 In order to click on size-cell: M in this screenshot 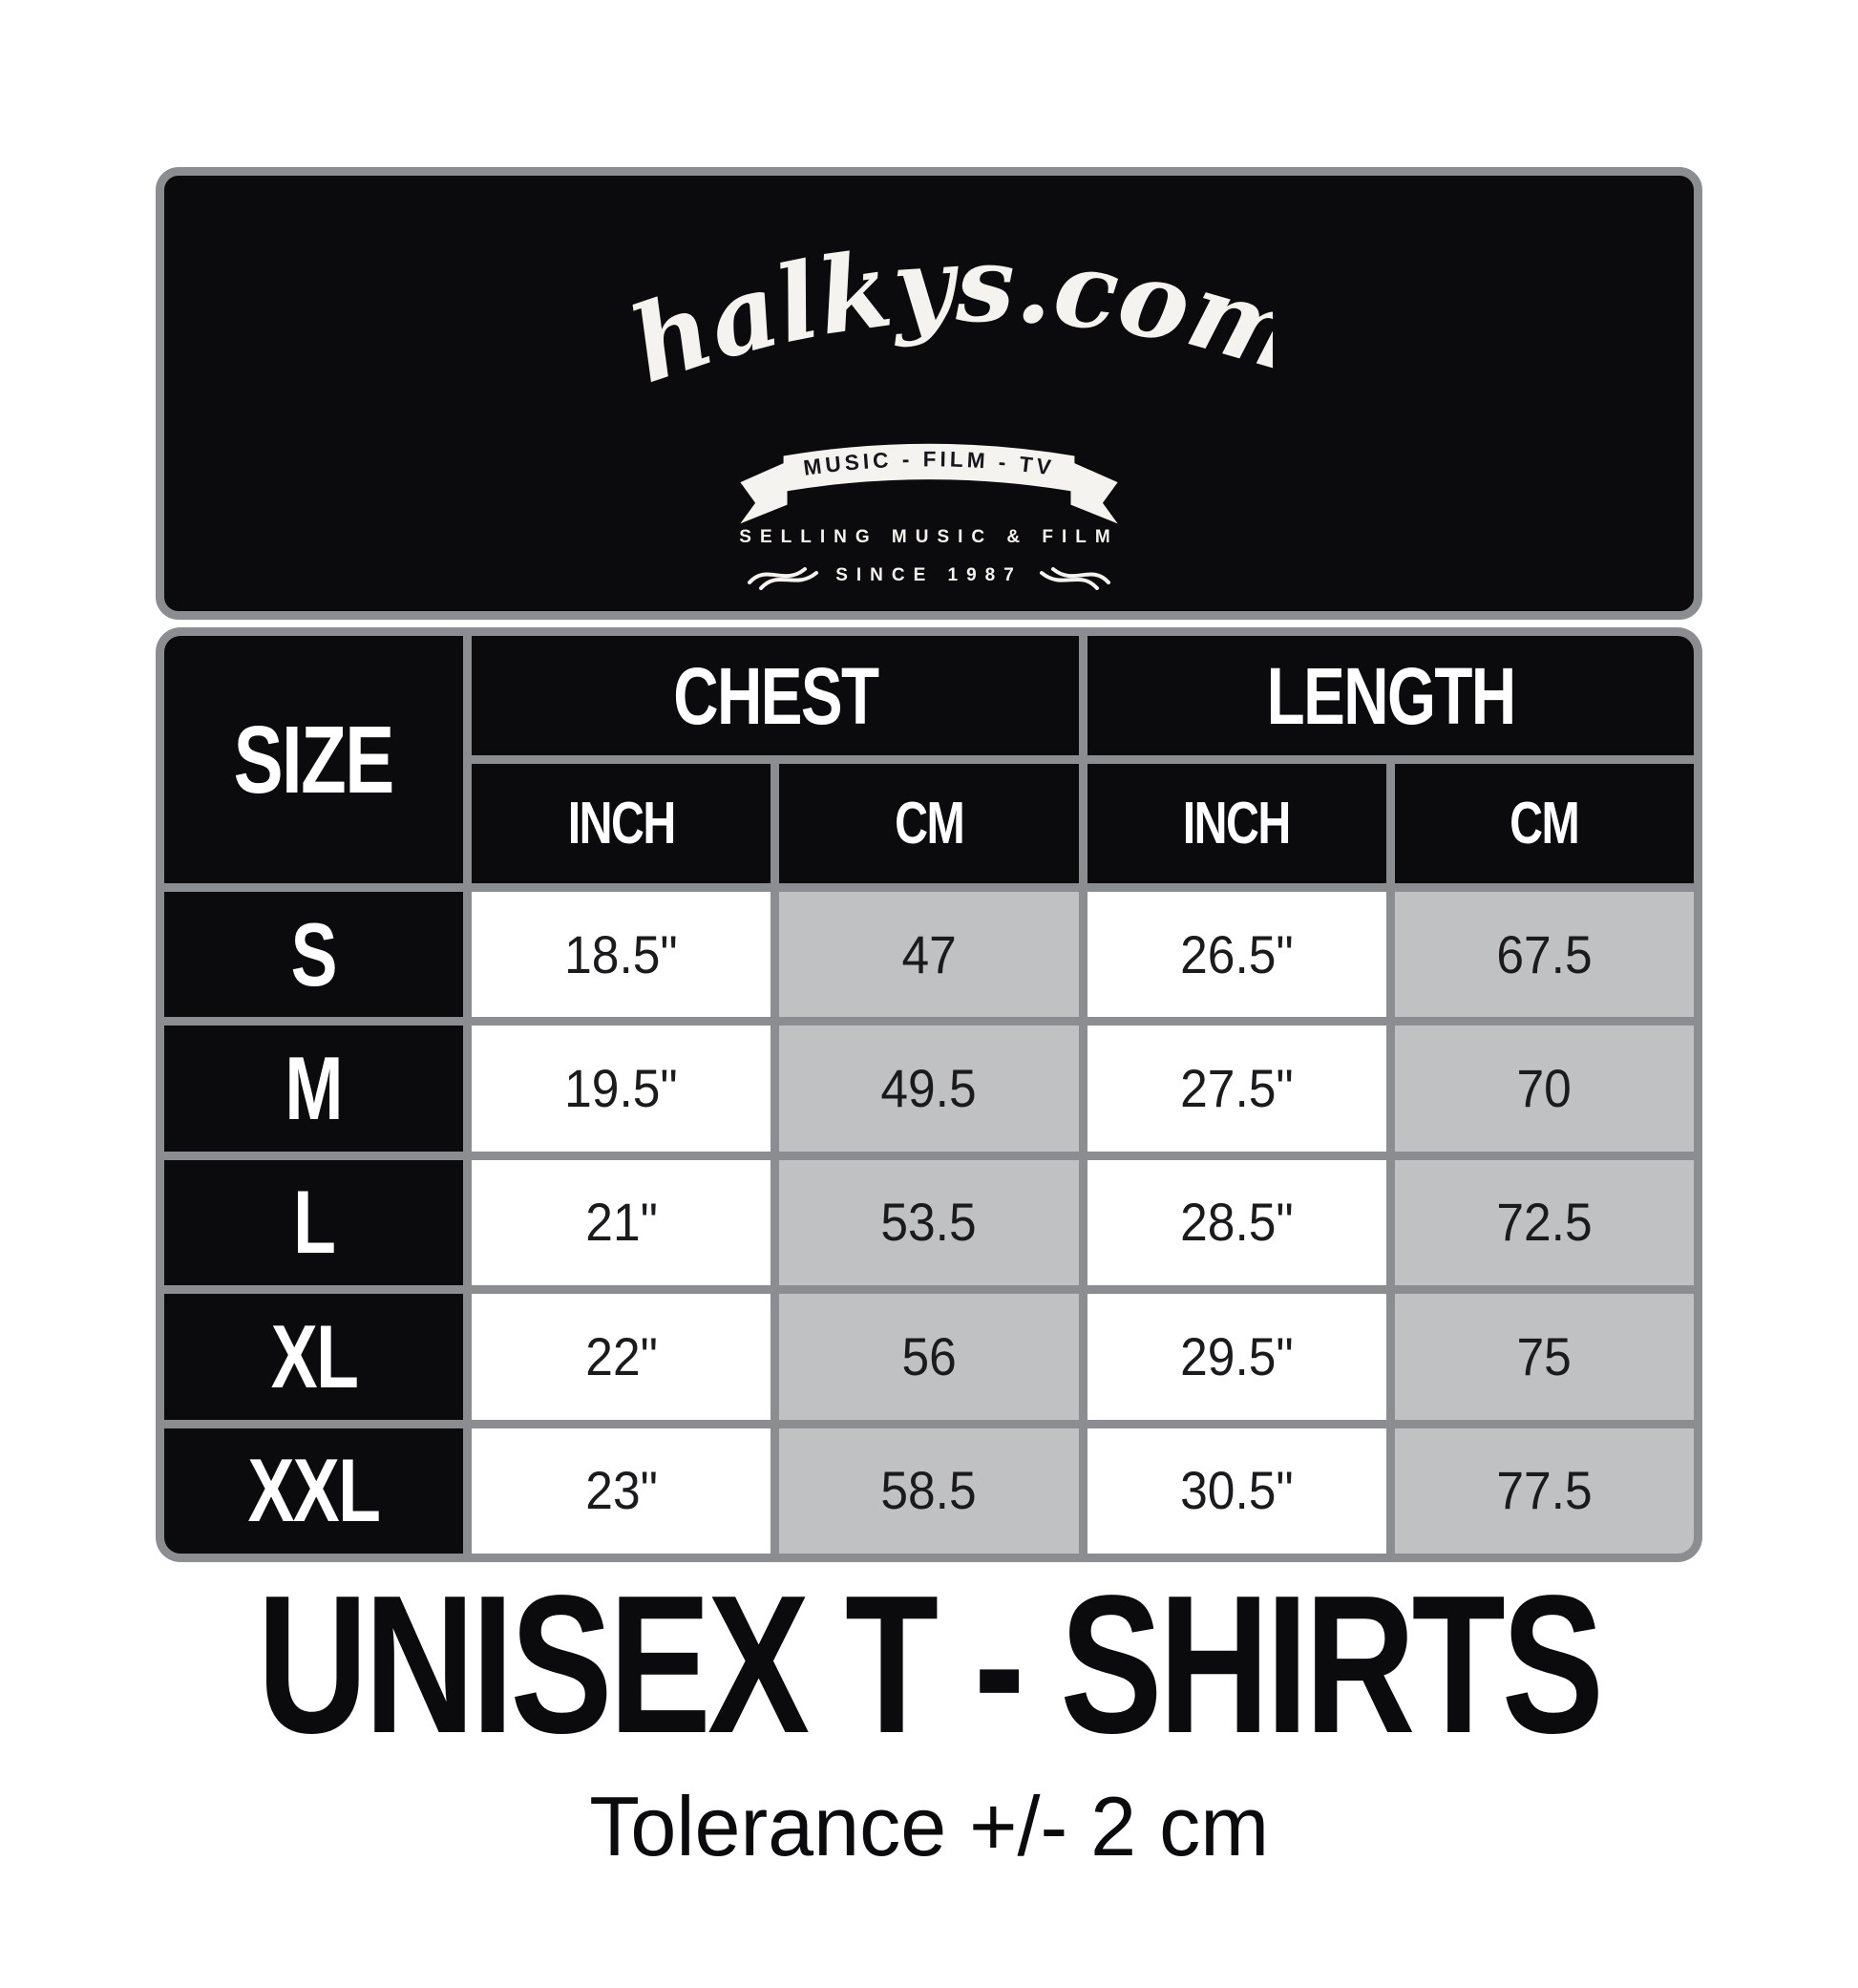, I will do `click(314, 1089)`.